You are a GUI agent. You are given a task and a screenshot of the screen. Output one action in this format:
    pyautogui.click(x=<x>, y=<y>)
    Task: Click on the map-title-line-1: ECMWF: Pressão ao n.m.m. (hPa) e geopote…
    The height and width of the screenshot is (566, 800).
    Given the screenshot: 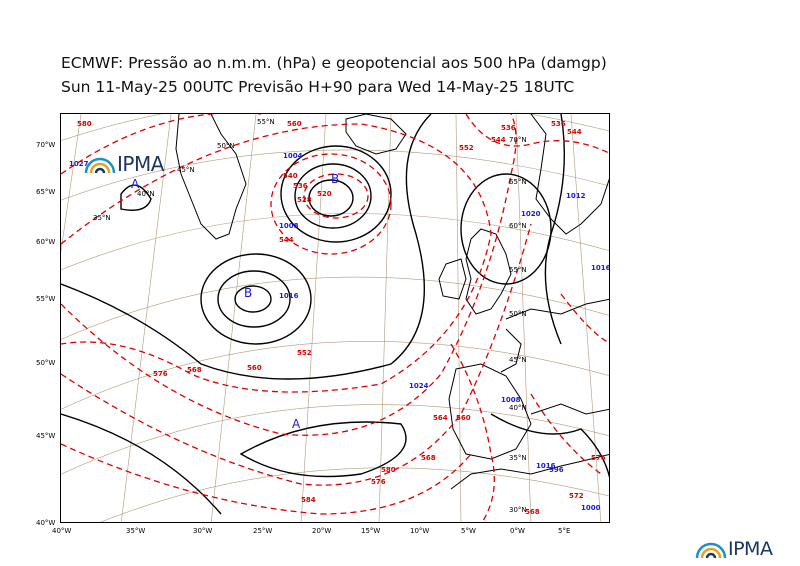 What is the action you would take?
    pyautogui.click(x=334, y=63)
    